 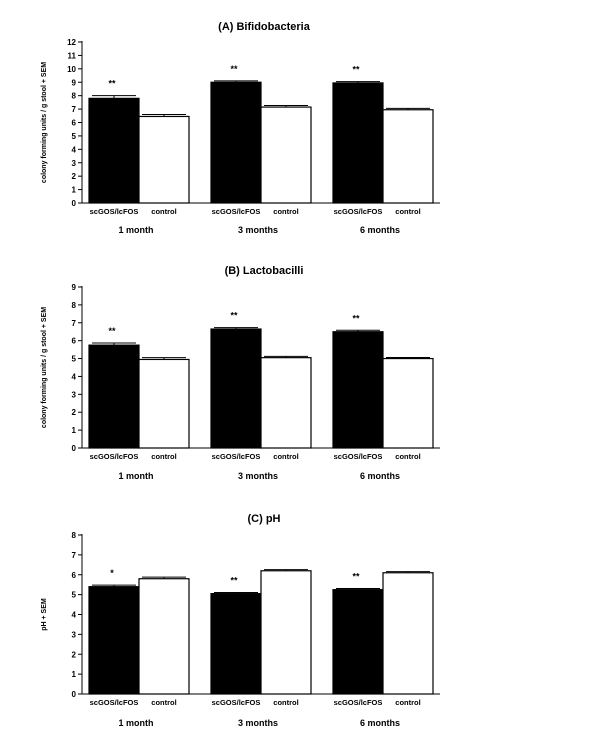 I want to click on y-tick-label: 10, so click(x=71, y=69).